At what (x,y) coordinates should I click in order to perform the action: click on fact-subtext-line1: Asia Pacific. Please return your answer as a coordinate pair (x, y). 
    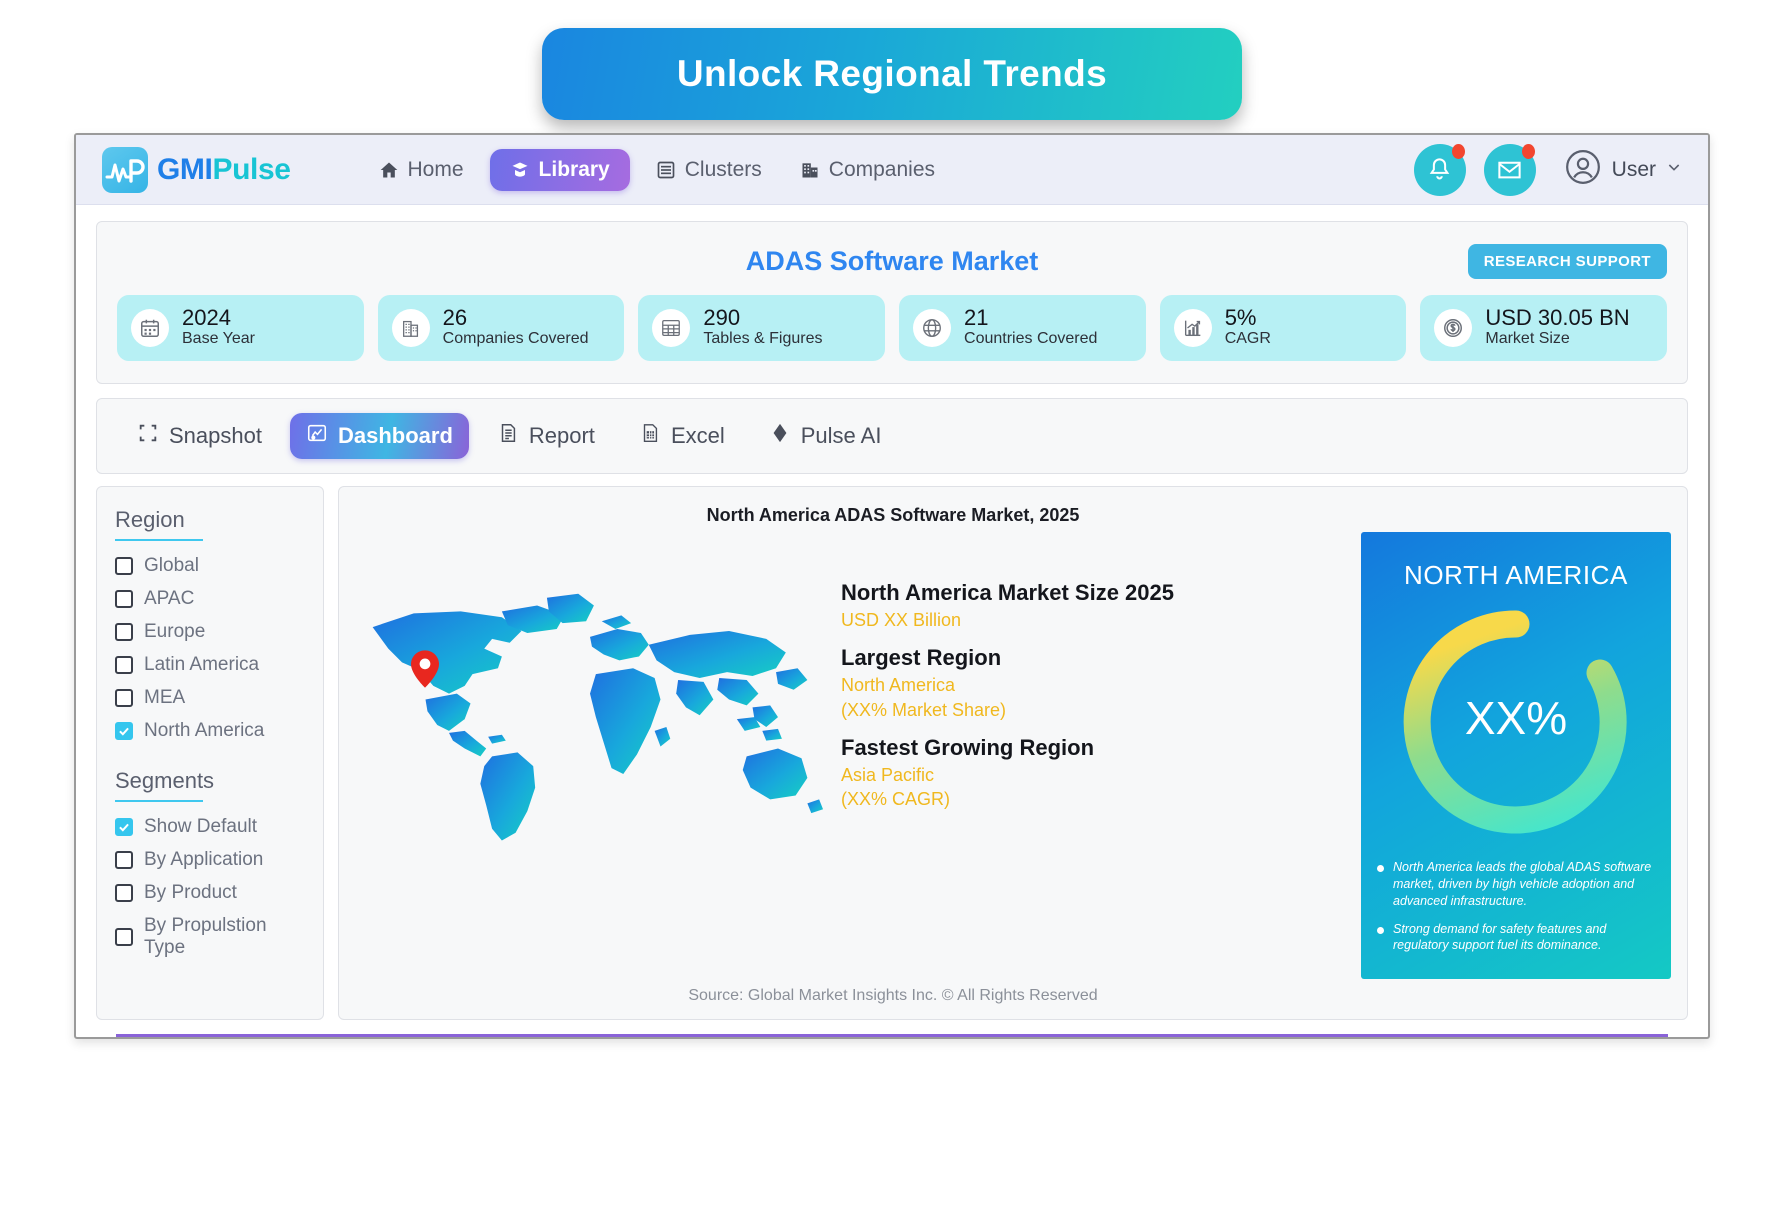
    Looking at the image, I should click on (888, 774).